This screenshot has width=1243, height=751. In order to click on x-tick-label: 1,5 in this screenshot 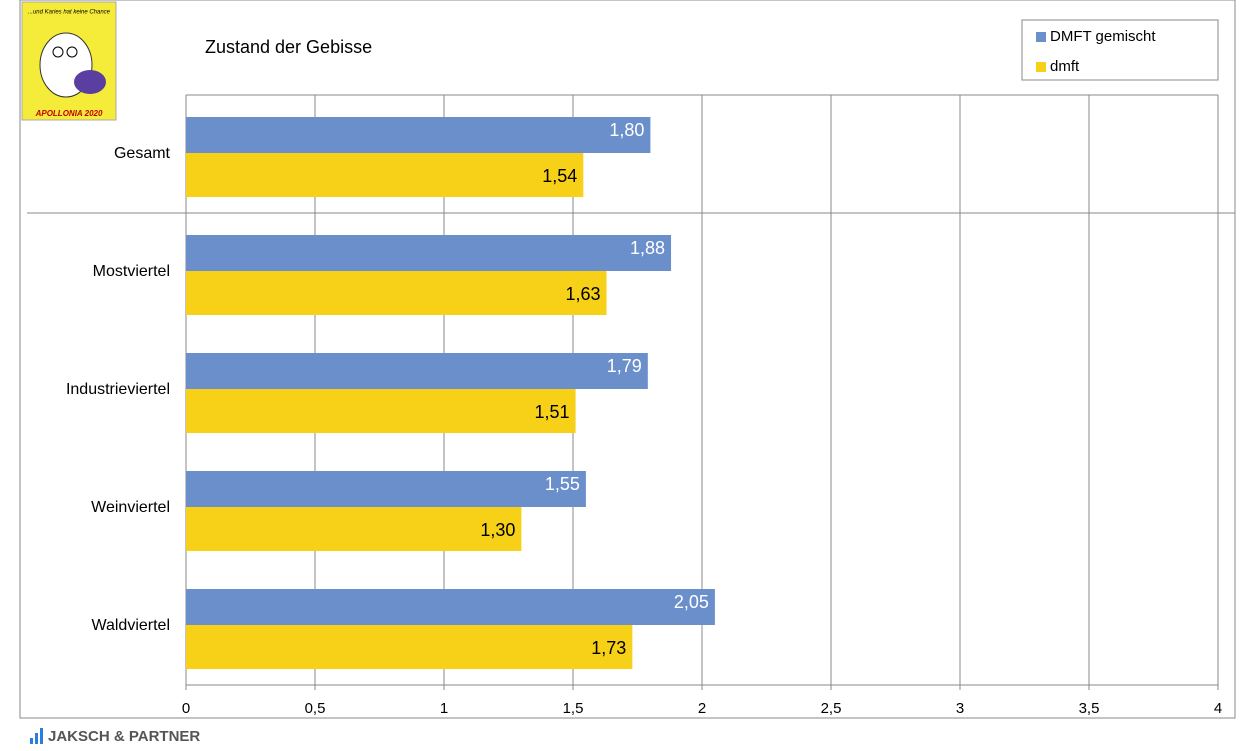, I will do `click(573, 708)`.